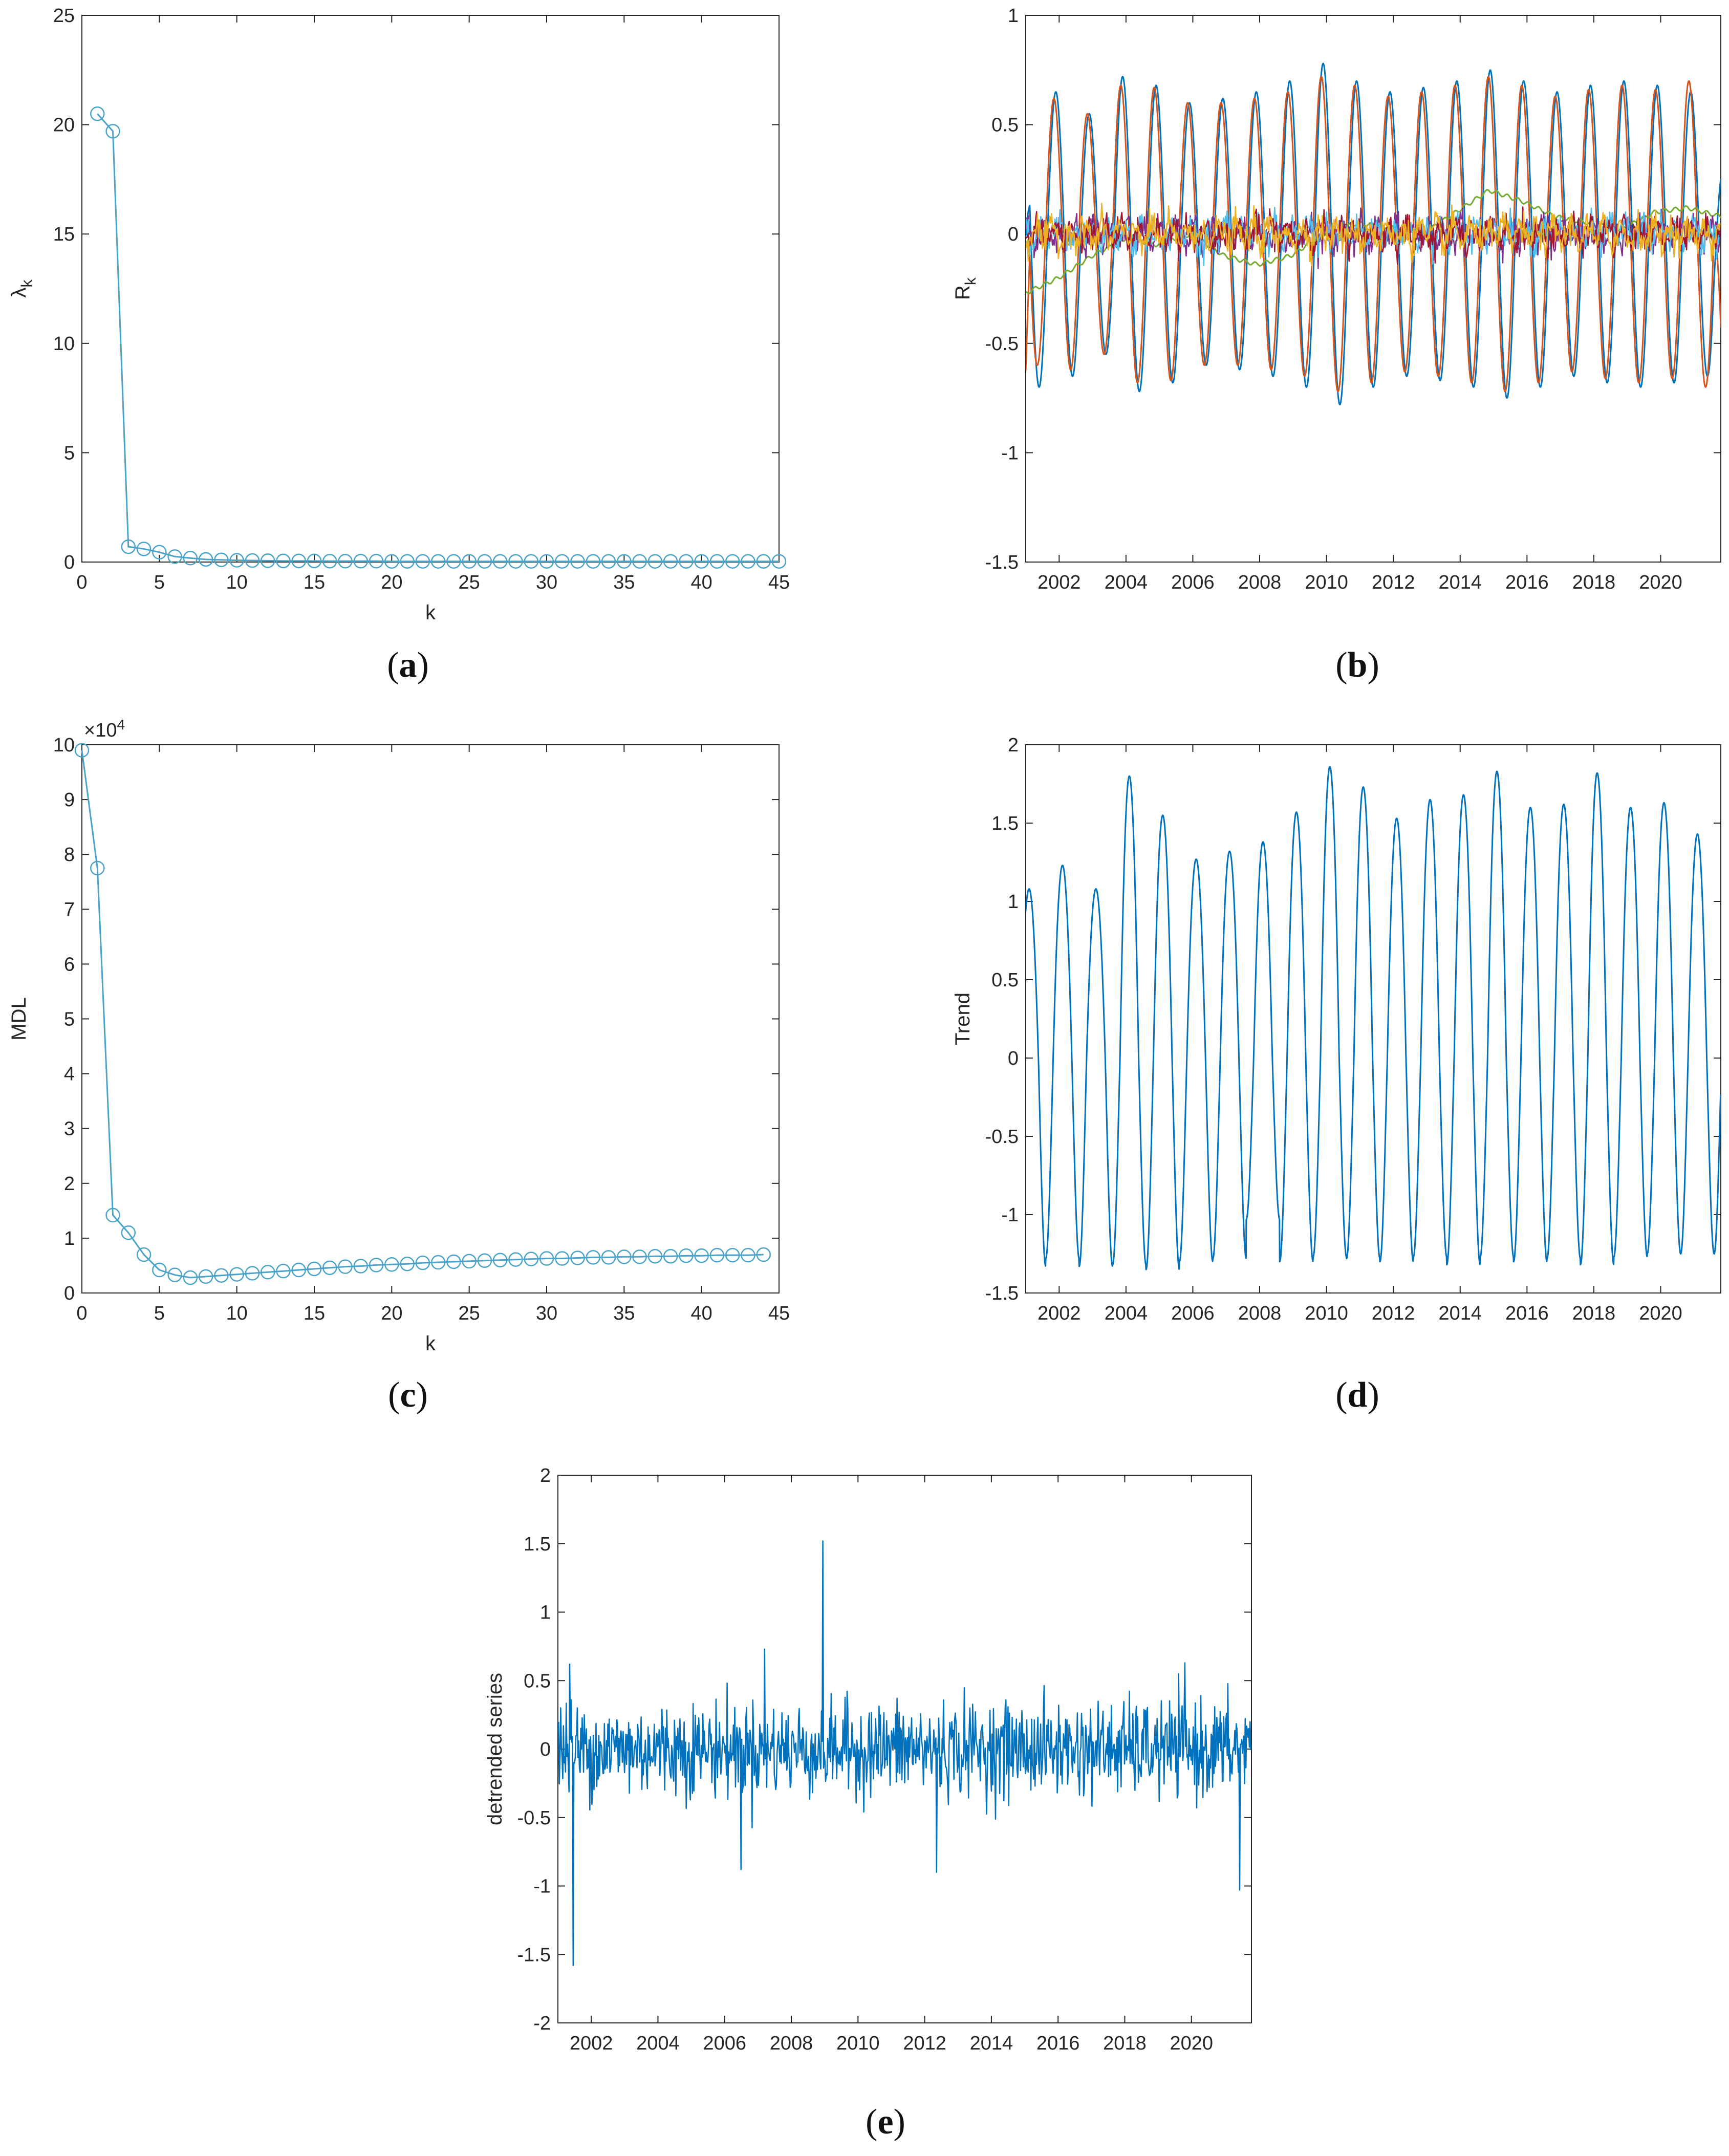  I want to click on x-tick-label: 30, so click(547, 583).